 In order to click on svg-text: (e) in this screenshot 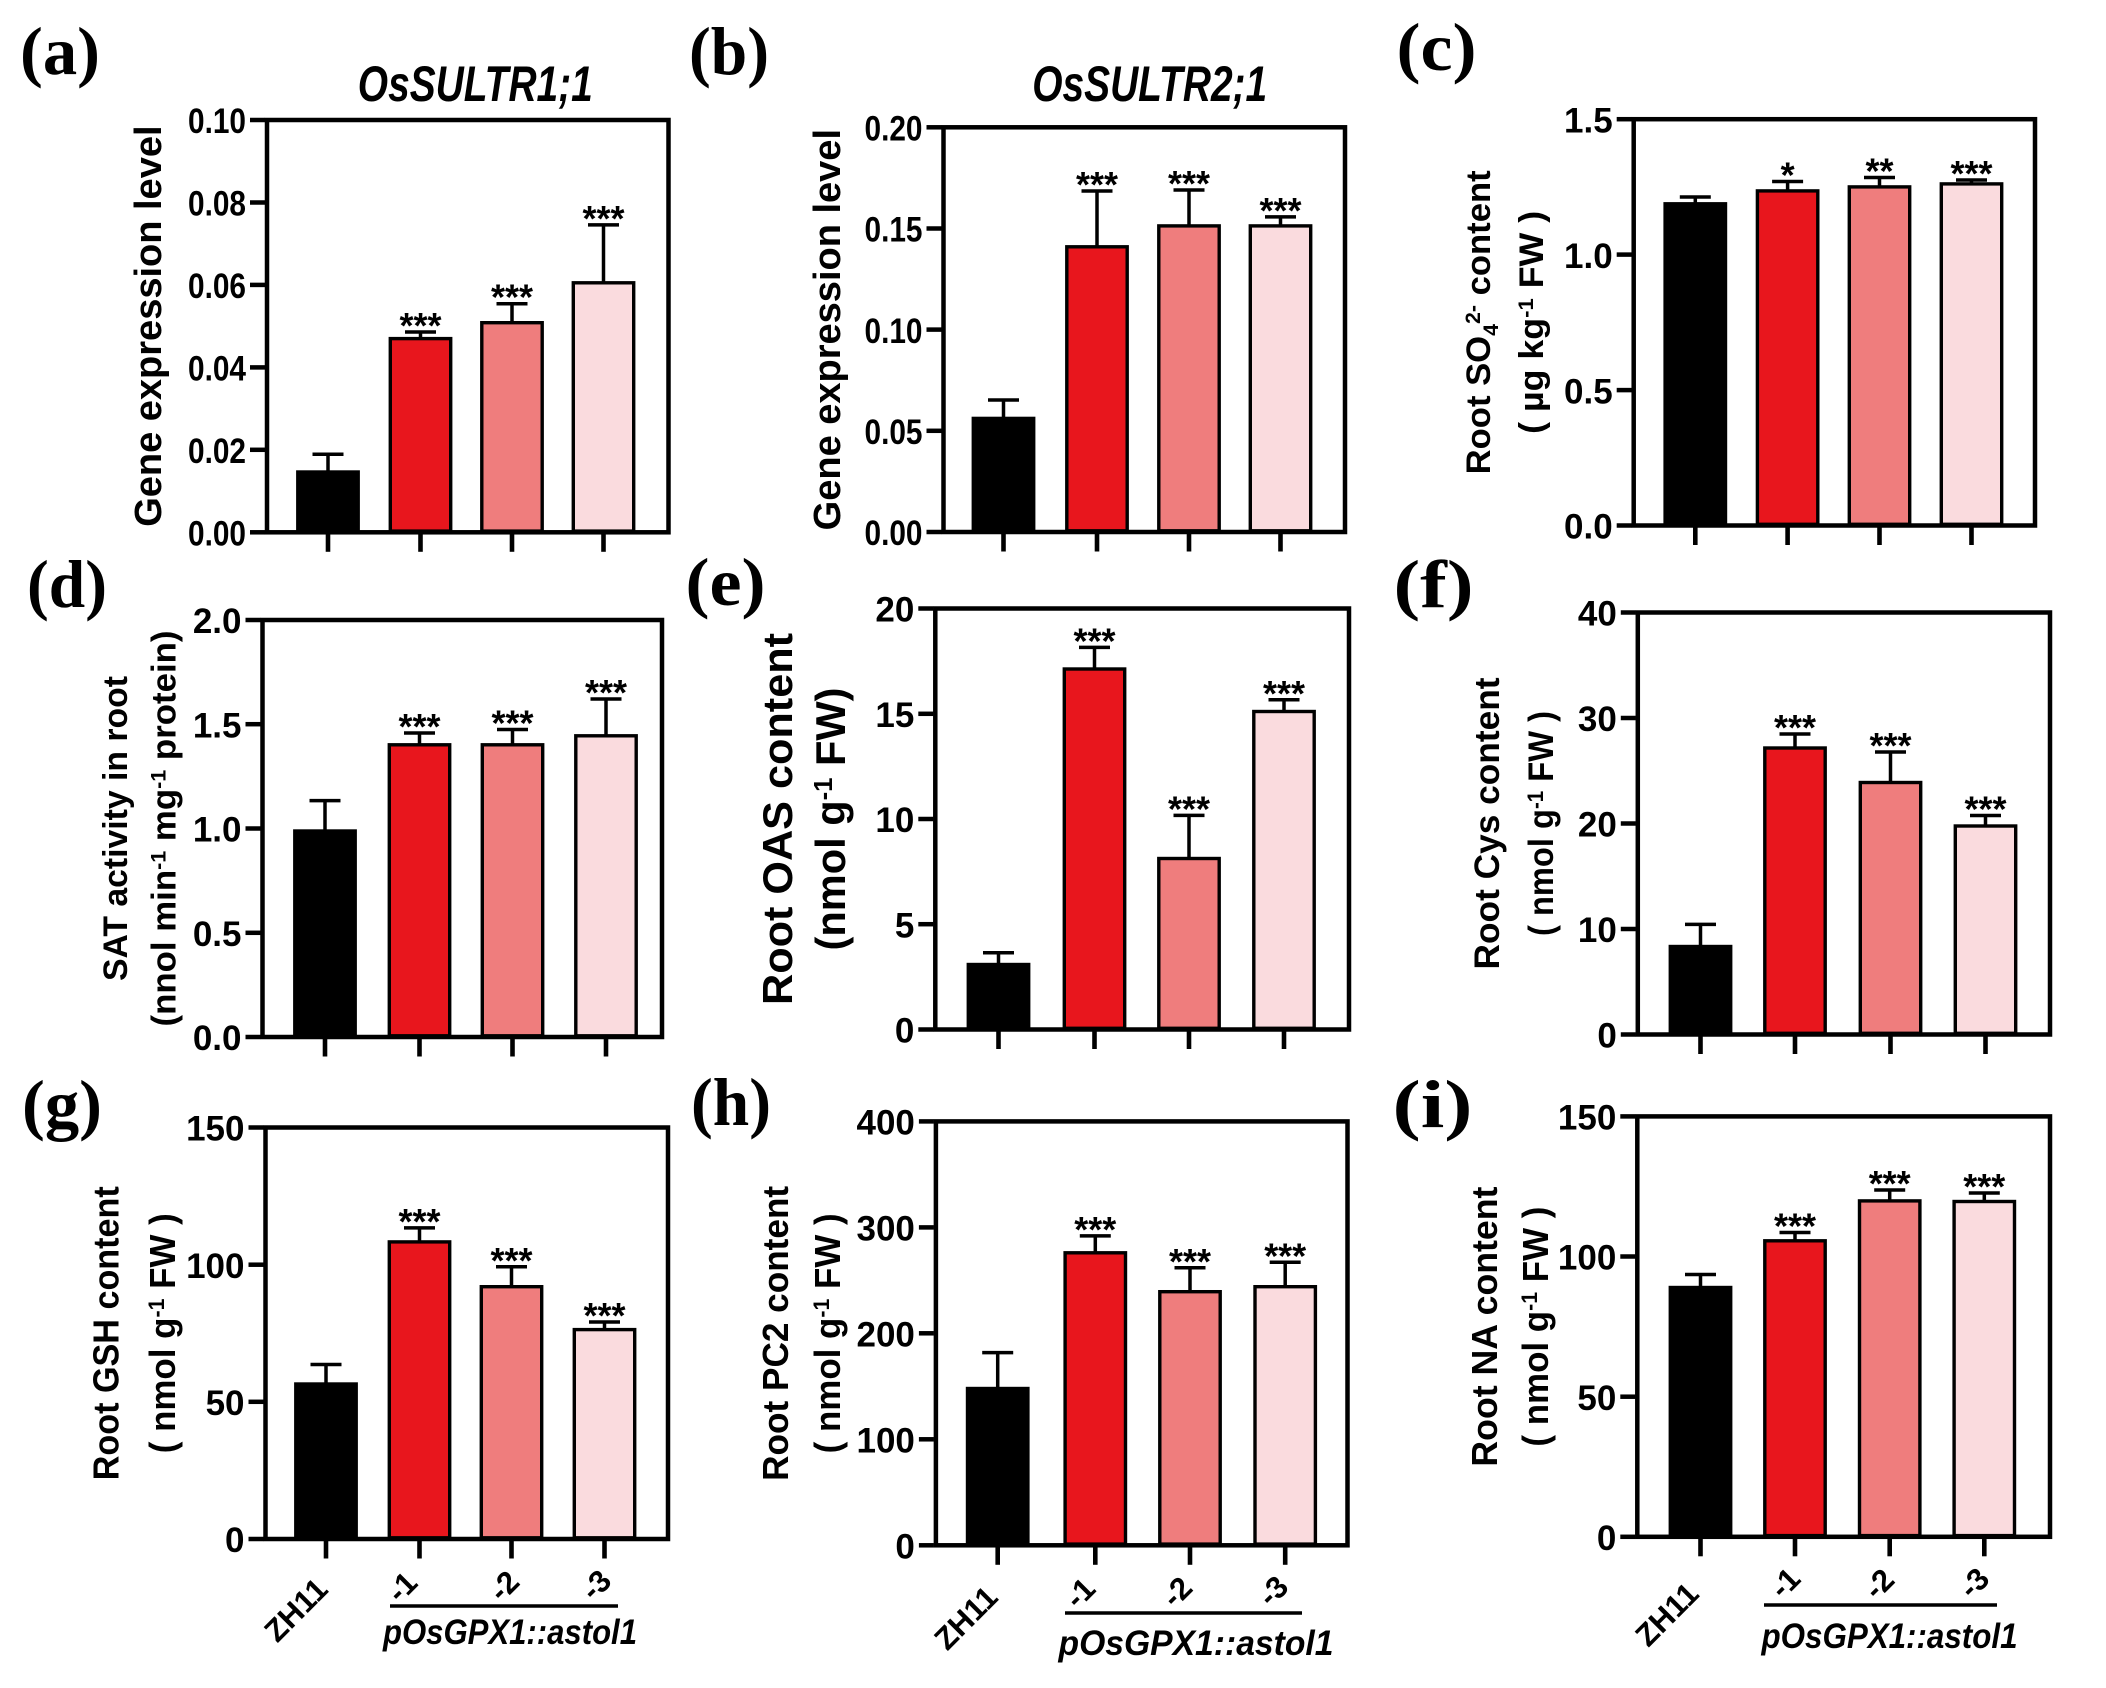, I will do `click(726, 582)`.